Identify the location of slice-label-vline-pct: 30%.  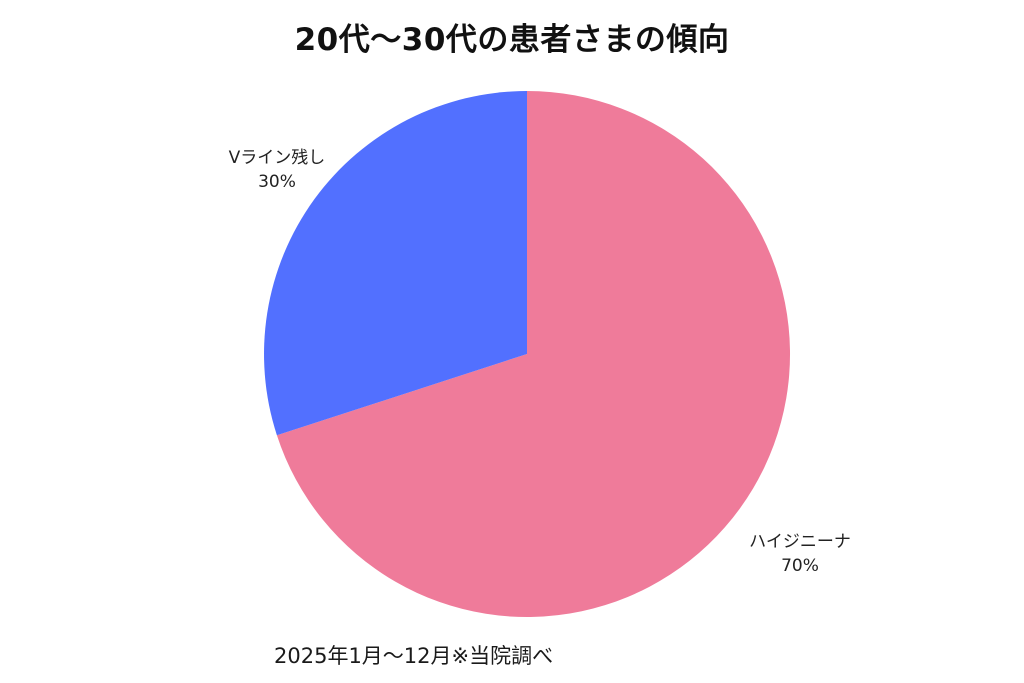
(277, 182).